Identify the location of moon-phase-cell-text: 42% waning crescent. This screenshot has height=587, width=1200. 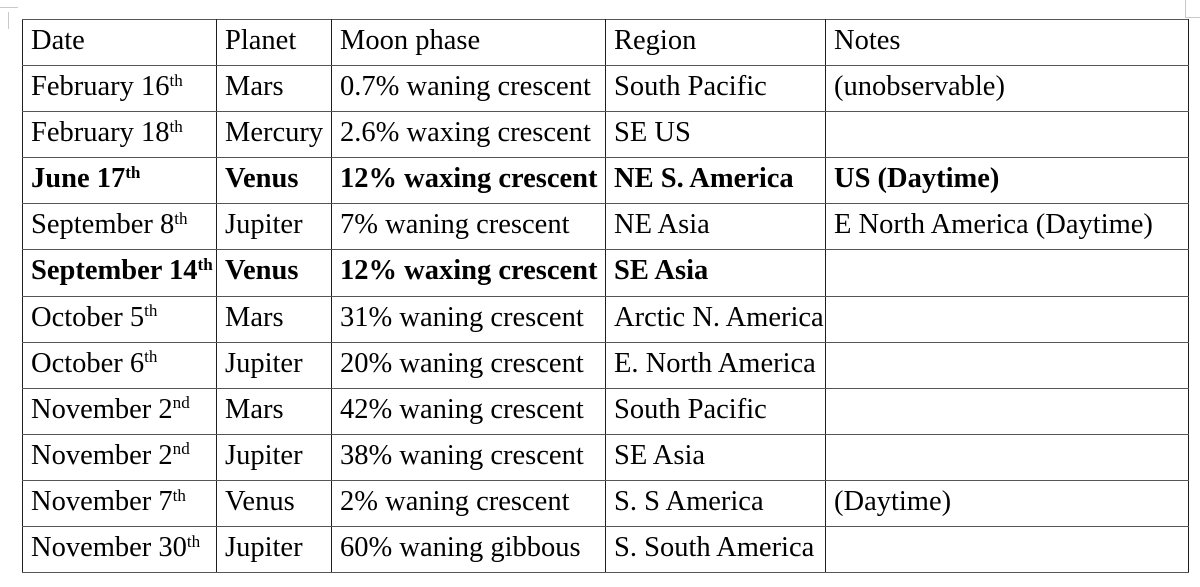
(462, 409).